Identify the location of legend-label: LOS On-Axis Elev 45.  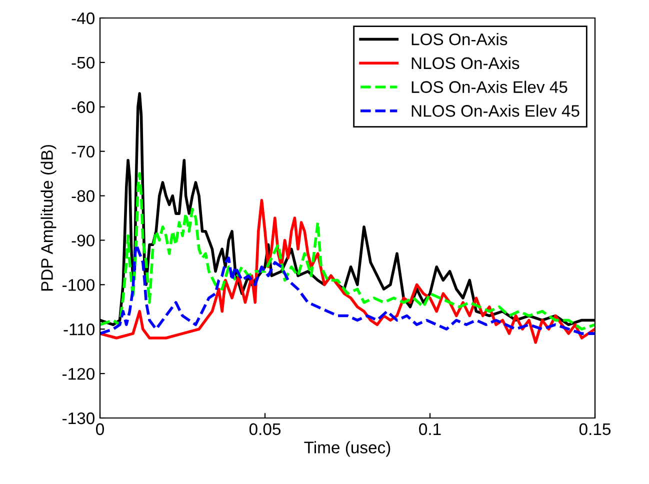
(490, 86).